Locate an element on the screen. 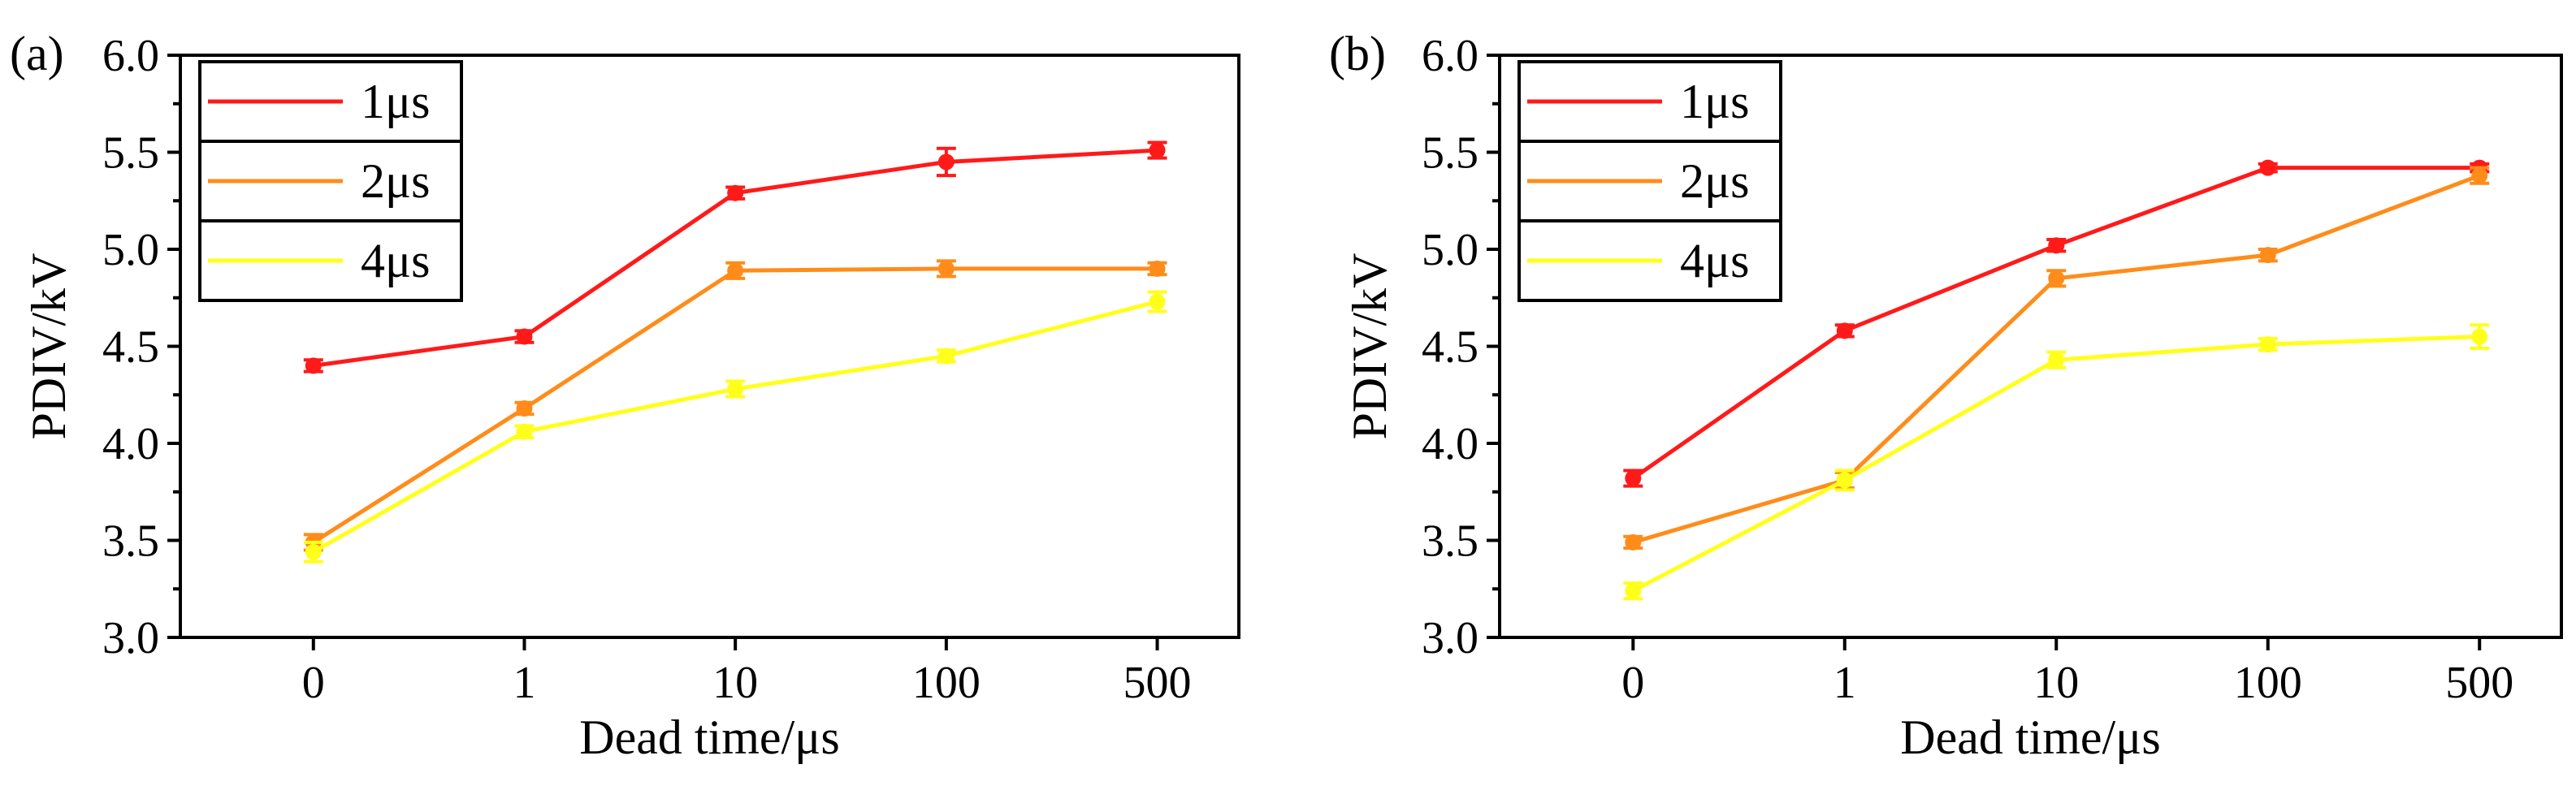 The image size is (2576, 786). series-2μs is located at coordinates (735, 405).